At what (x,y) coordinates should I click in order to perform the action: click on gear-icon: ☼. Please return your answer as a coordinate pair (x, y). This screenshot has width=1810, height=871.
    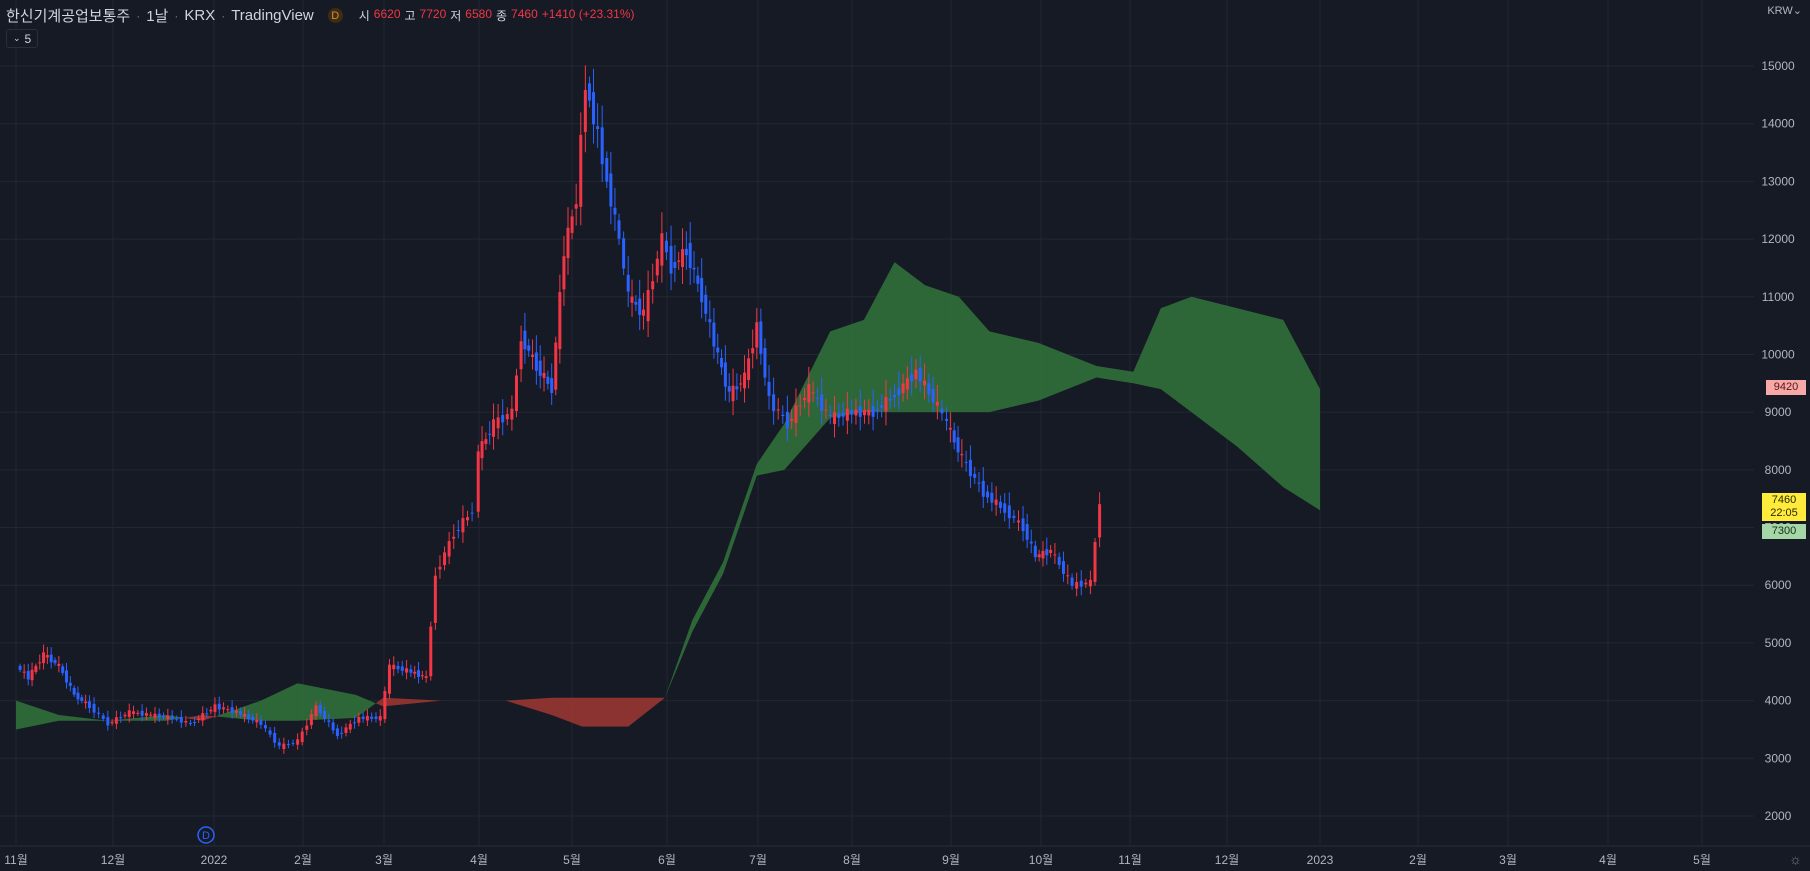
    Looking at the image, I should click on (1795, 859).